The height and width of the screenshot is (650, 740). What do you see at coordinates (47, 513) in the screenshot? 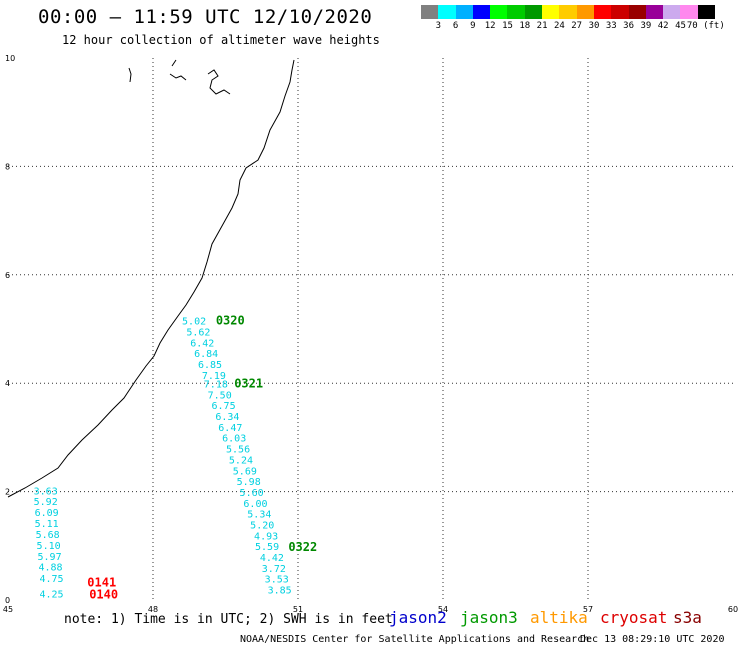
I see `wave-height-value: 6.09` at bounding box center [47, 513].